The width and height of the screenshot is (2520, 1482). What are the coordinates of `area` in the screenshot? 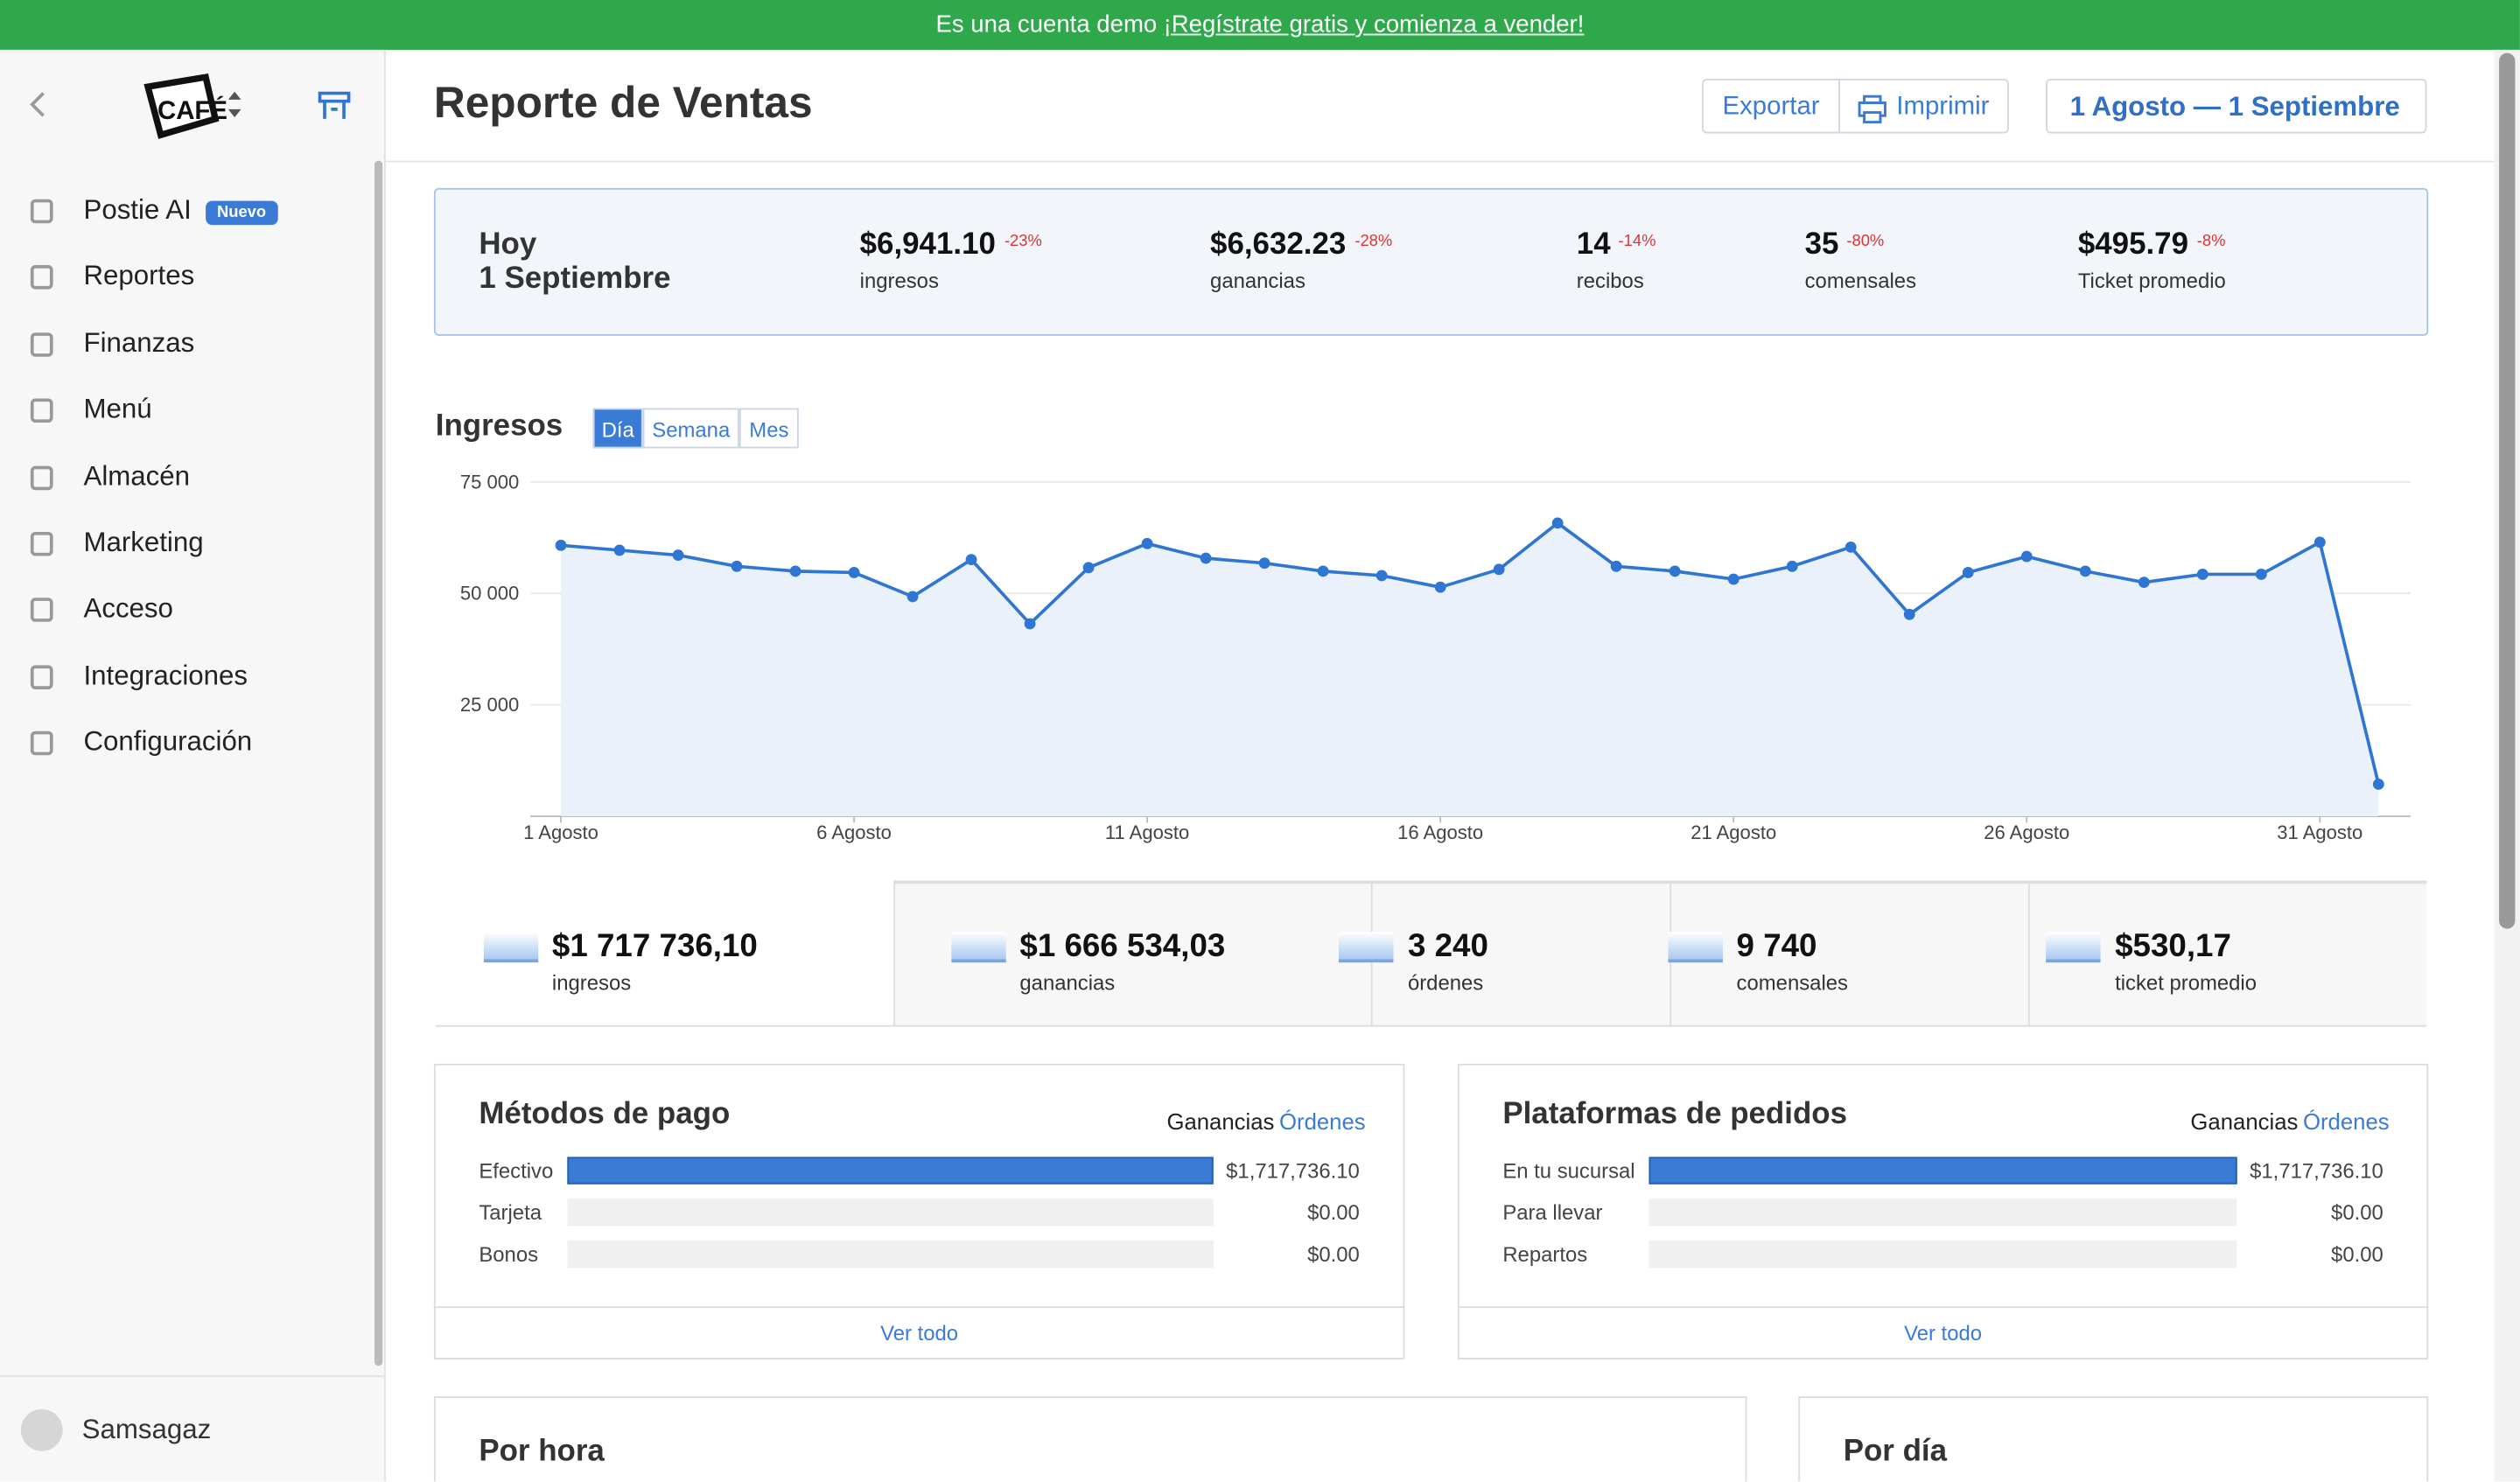 It's located at (1470, 669).